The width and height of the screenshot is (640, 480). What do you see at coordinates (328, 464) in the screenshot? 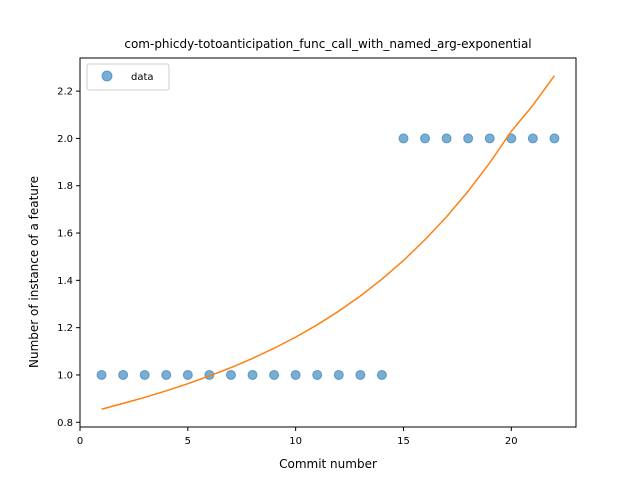
I see `x-axis-label: Commit number` at bounding box center [328, 464].